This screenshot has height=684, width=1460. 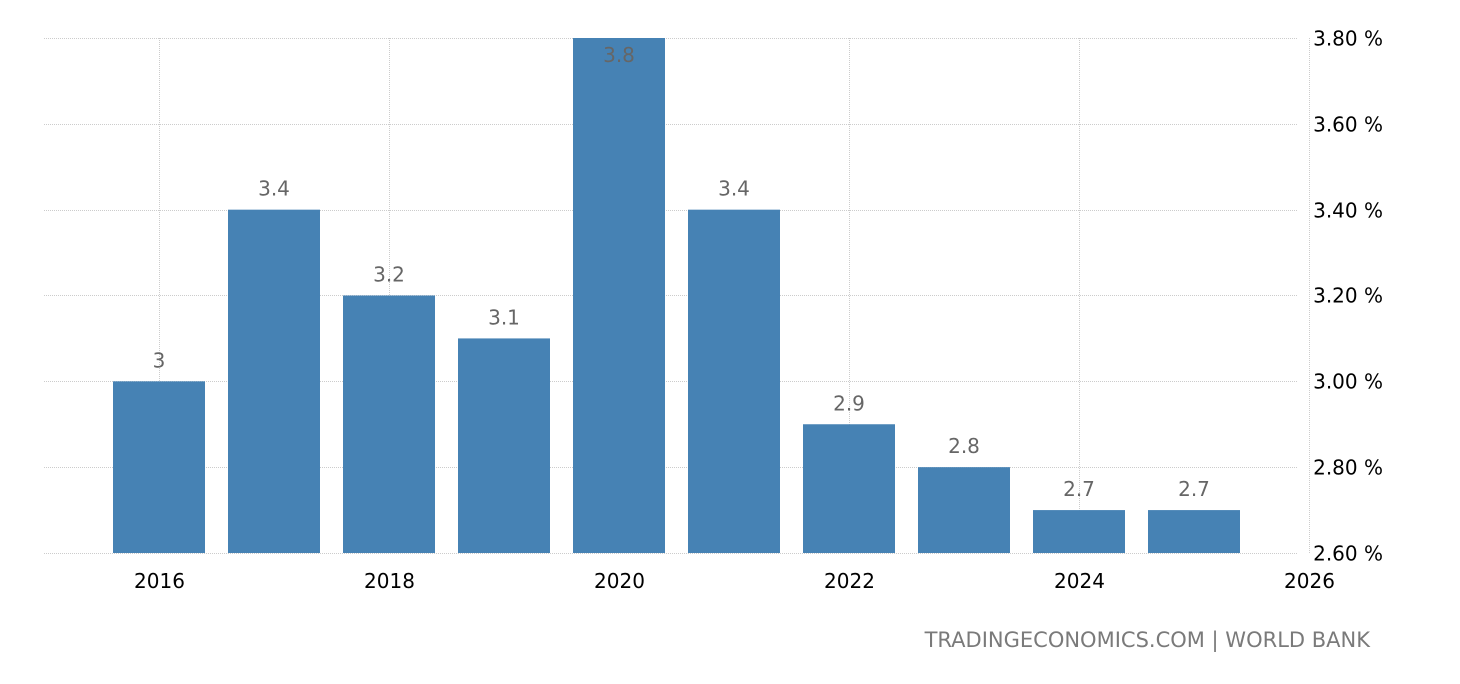 I want to click on bar-2022, so click(x=849, y=488).